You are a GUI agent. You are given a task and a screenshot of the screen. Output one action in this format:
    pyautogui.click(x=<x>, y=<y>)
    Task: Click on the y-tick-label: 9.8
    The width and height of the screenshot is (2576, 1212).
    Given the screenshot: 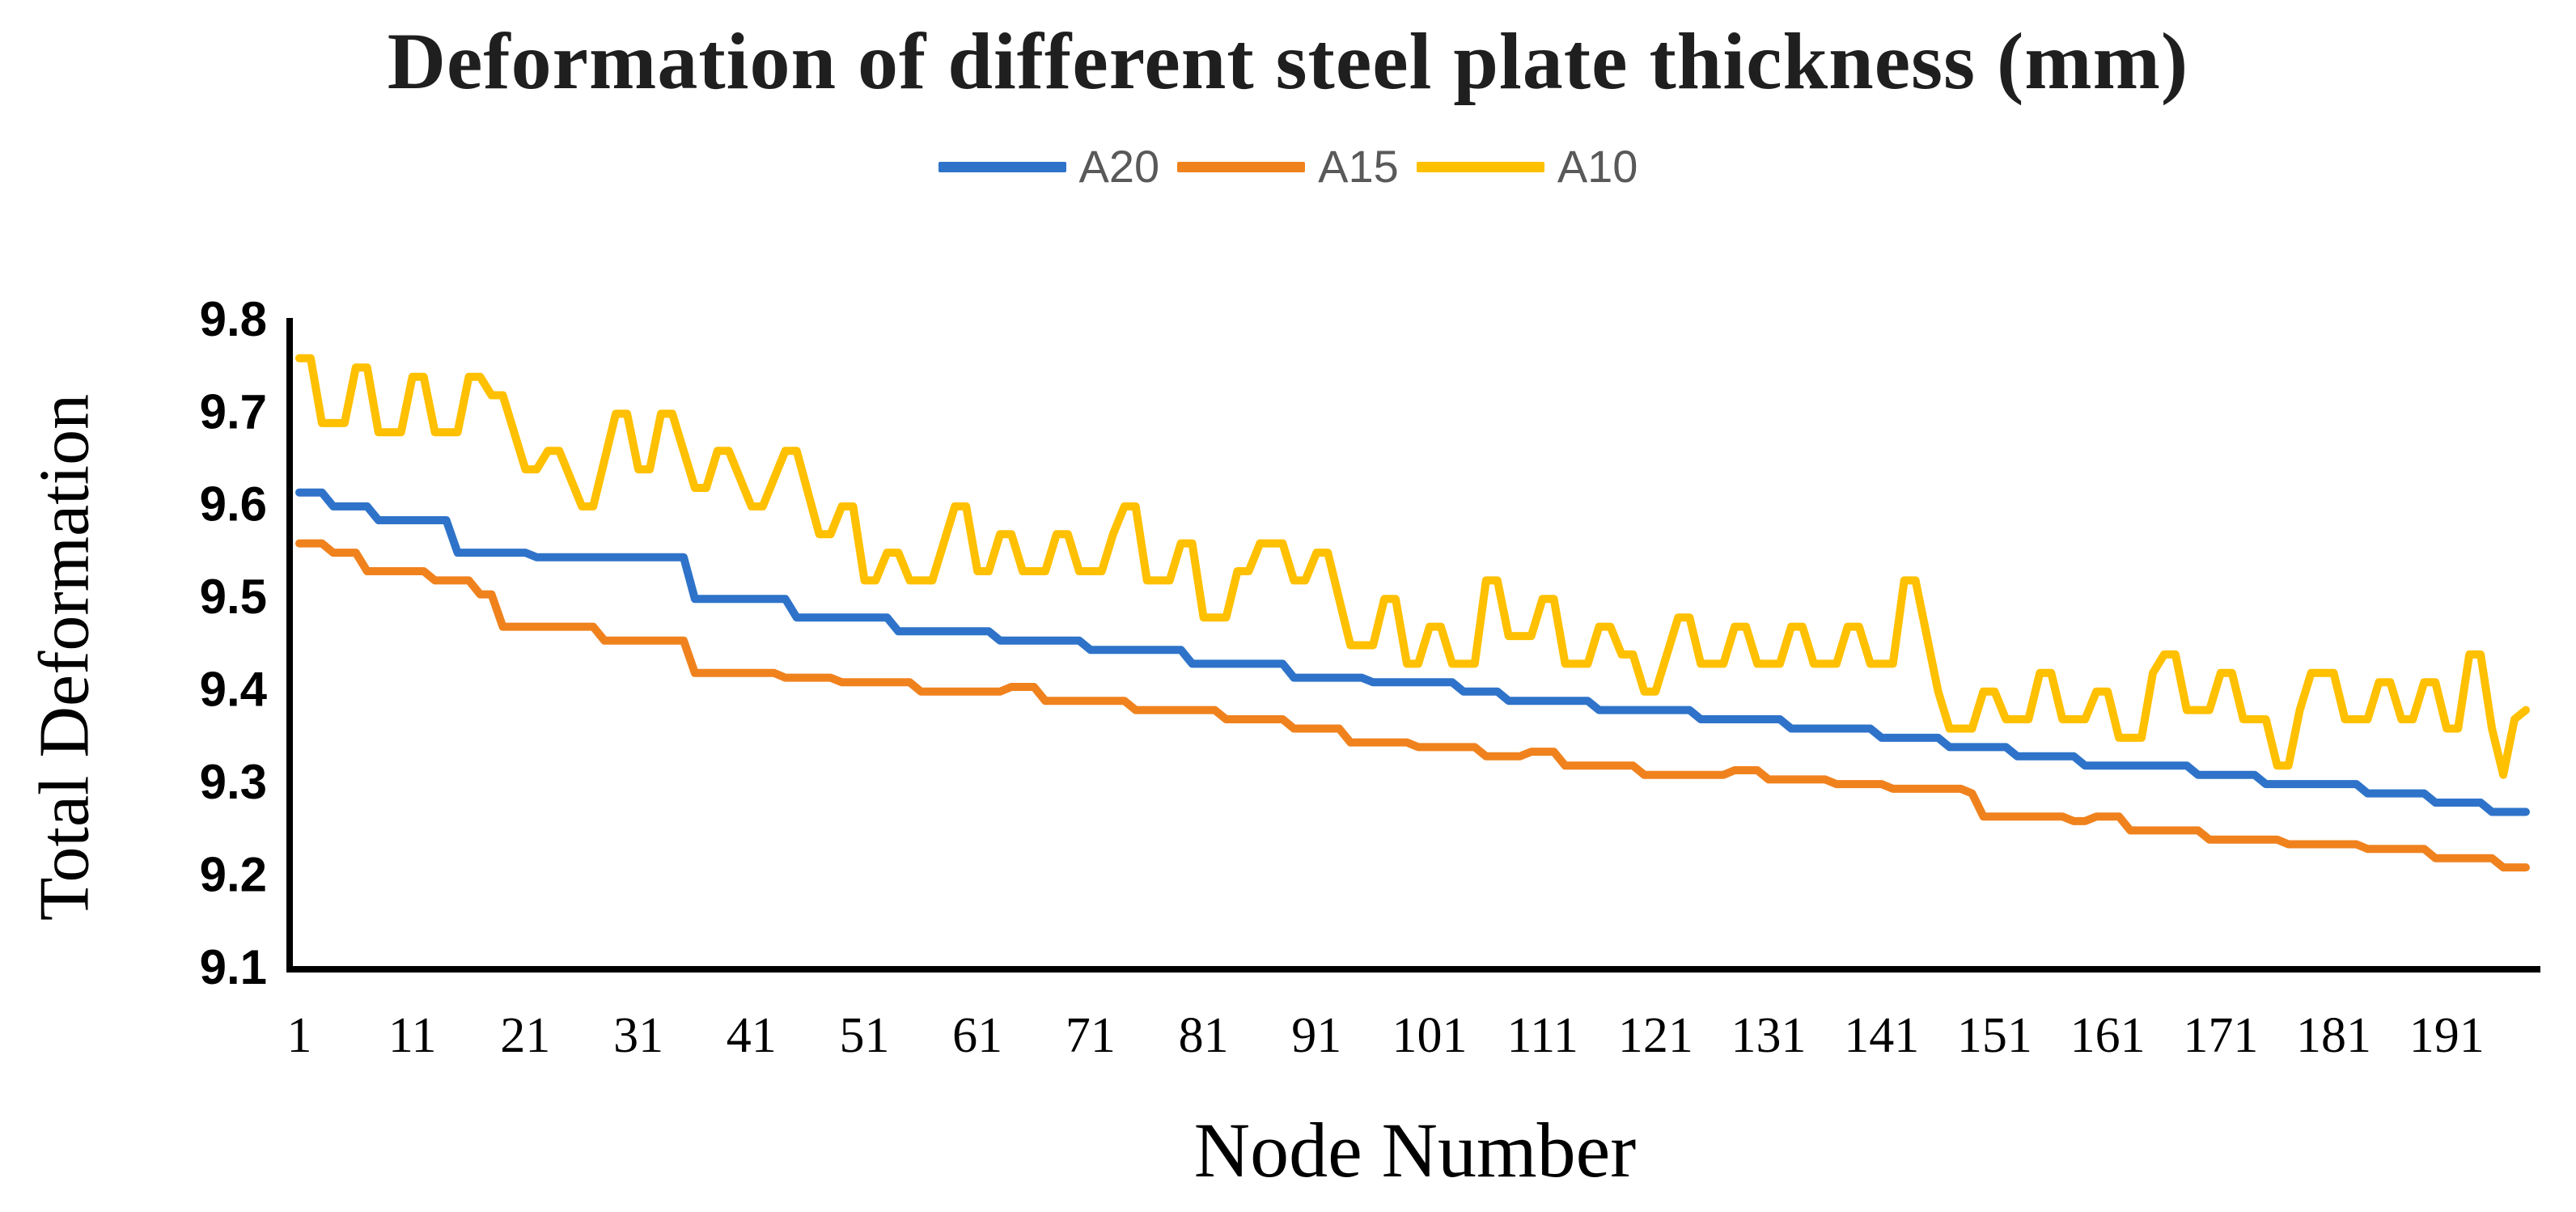 What is the action you would take?
    pyautogui.click(x=233, y=319)
    